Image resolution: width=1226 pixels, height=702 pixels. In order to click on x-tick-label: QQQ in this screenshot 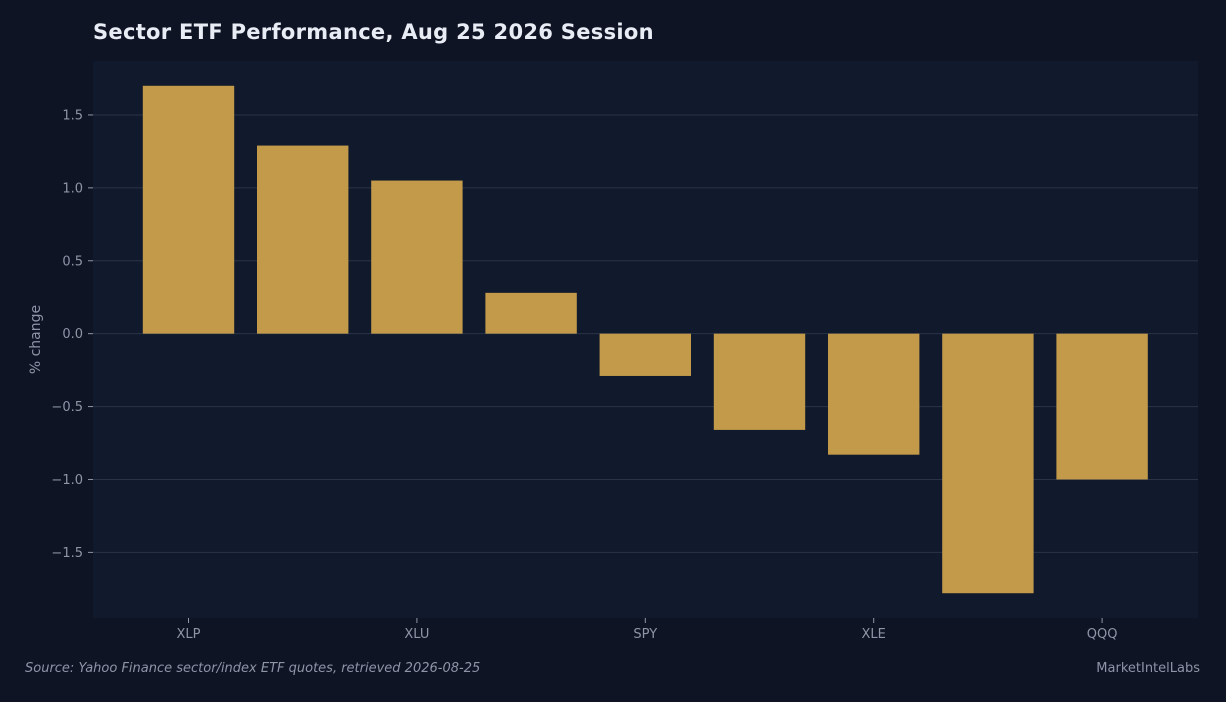, I will do `click(1102, 634)`.